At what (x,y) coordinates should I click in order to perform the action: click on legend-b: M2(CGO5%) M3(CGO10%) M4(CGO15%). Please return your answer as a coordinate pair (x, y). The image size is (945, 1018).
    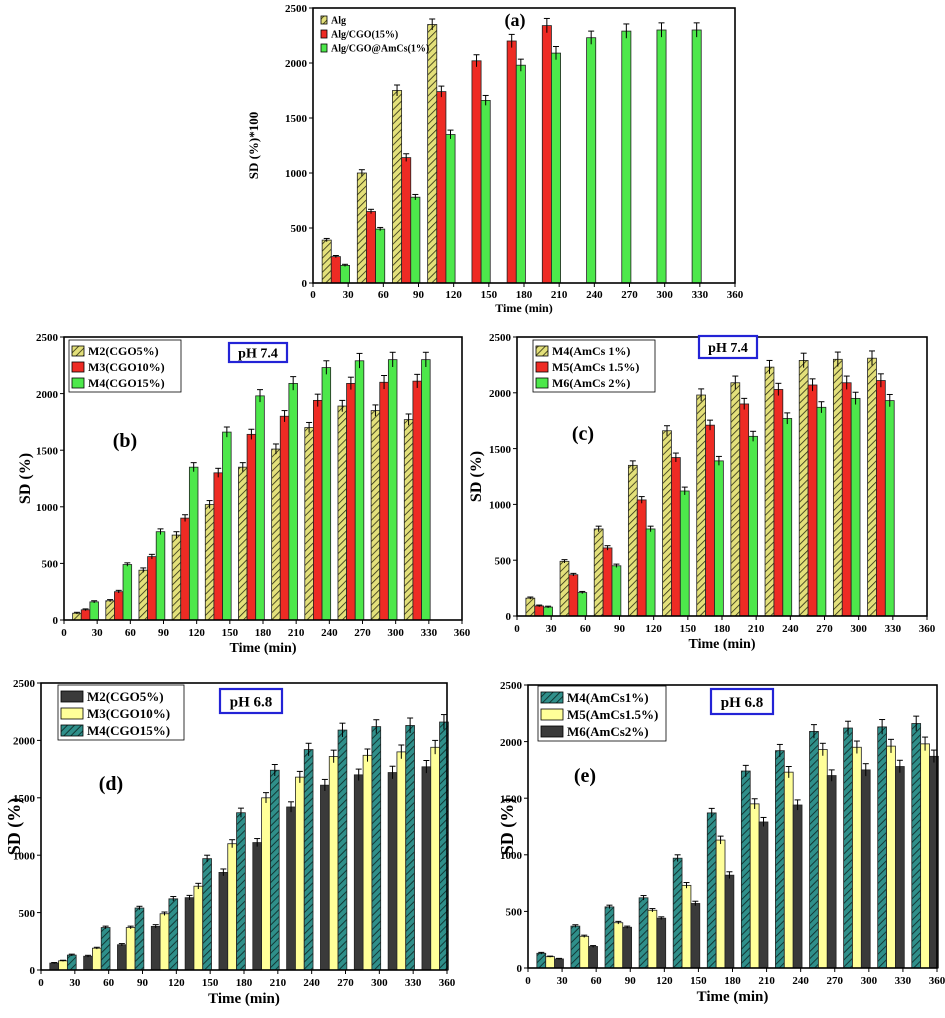
    Looking at the image, I should click on (125, 366).